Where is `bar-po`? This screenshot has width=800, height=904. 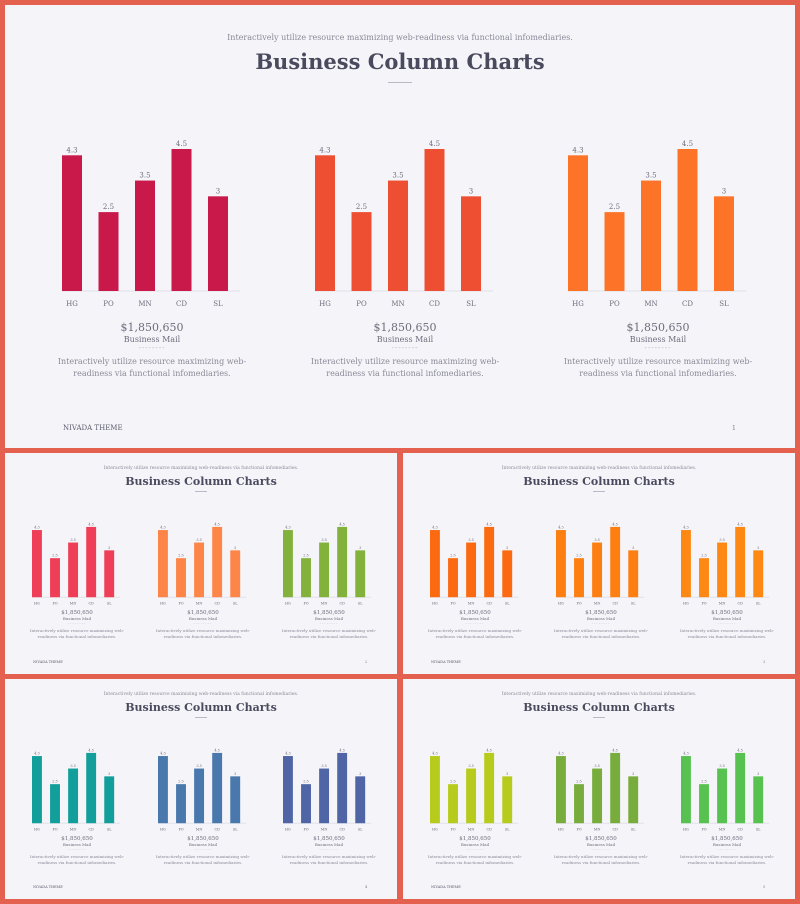
bar-po is located at coordinates (704, 578).